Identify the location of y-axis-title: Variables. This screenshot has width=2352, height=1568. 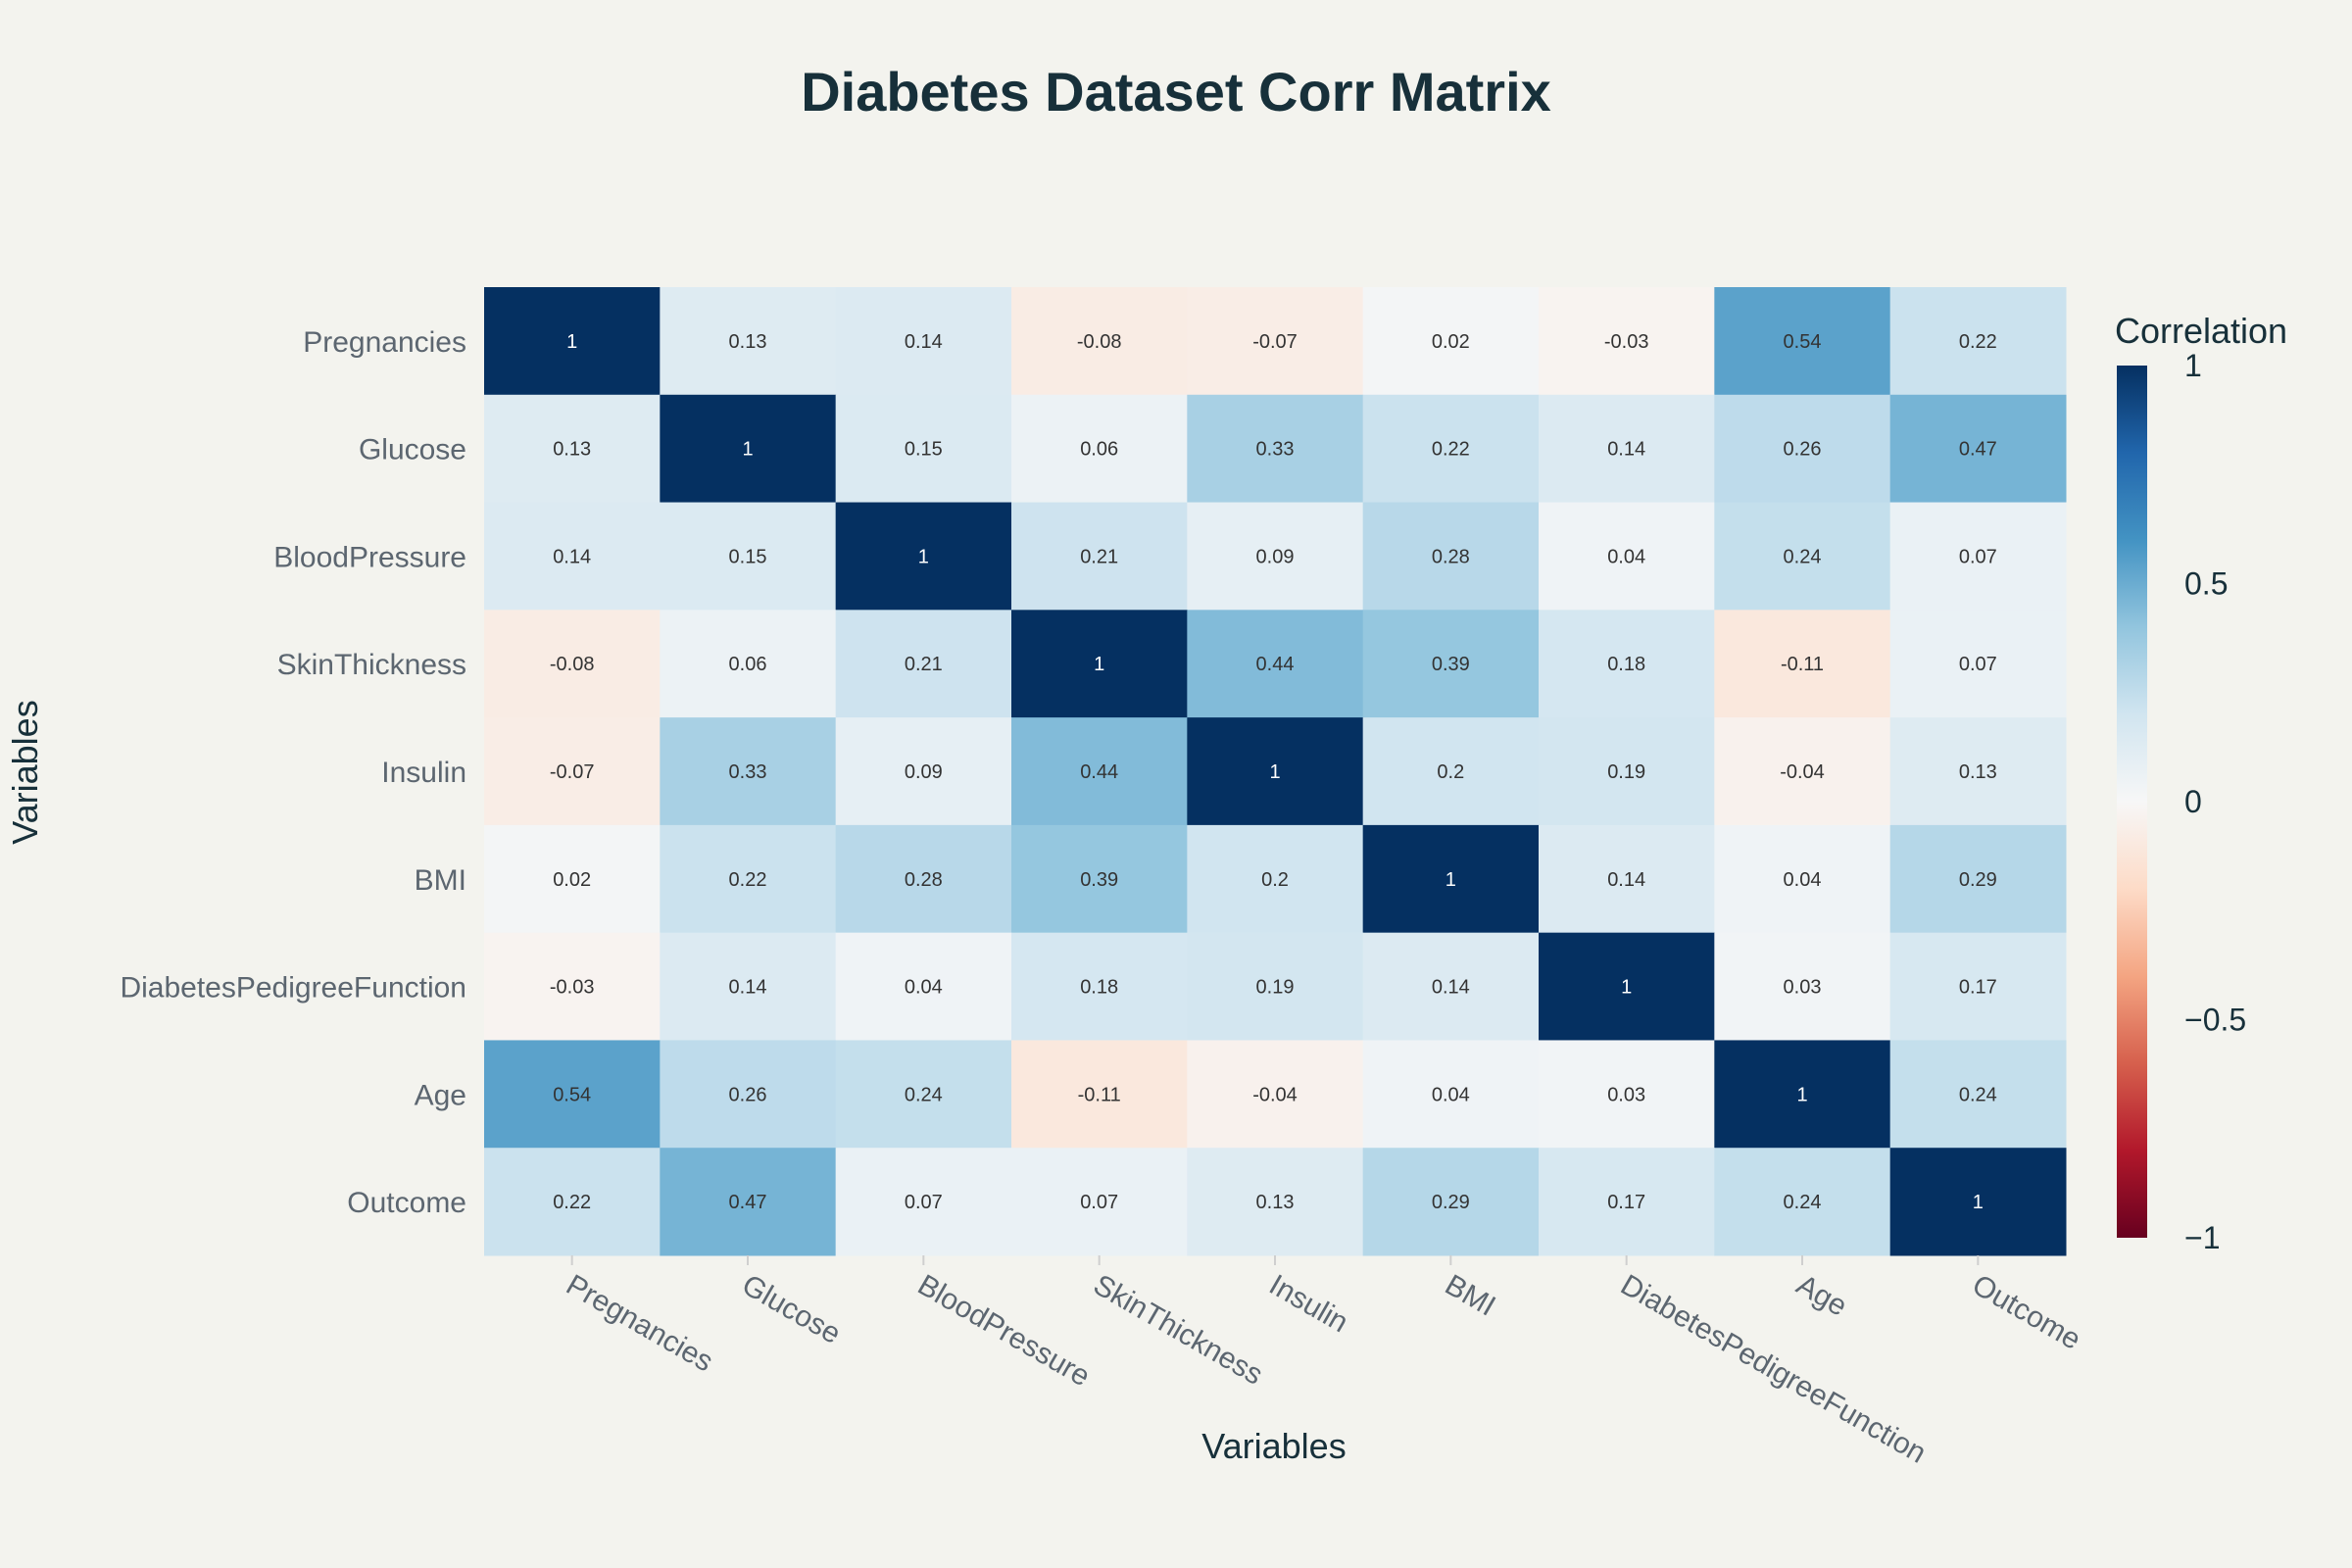
(25, 772).